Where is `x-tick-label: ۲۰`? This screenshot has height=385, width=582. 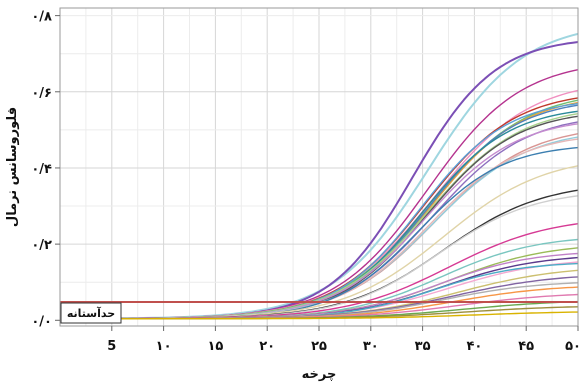
x-tick-label: ۲۰ is located at coordinates (267, 346).